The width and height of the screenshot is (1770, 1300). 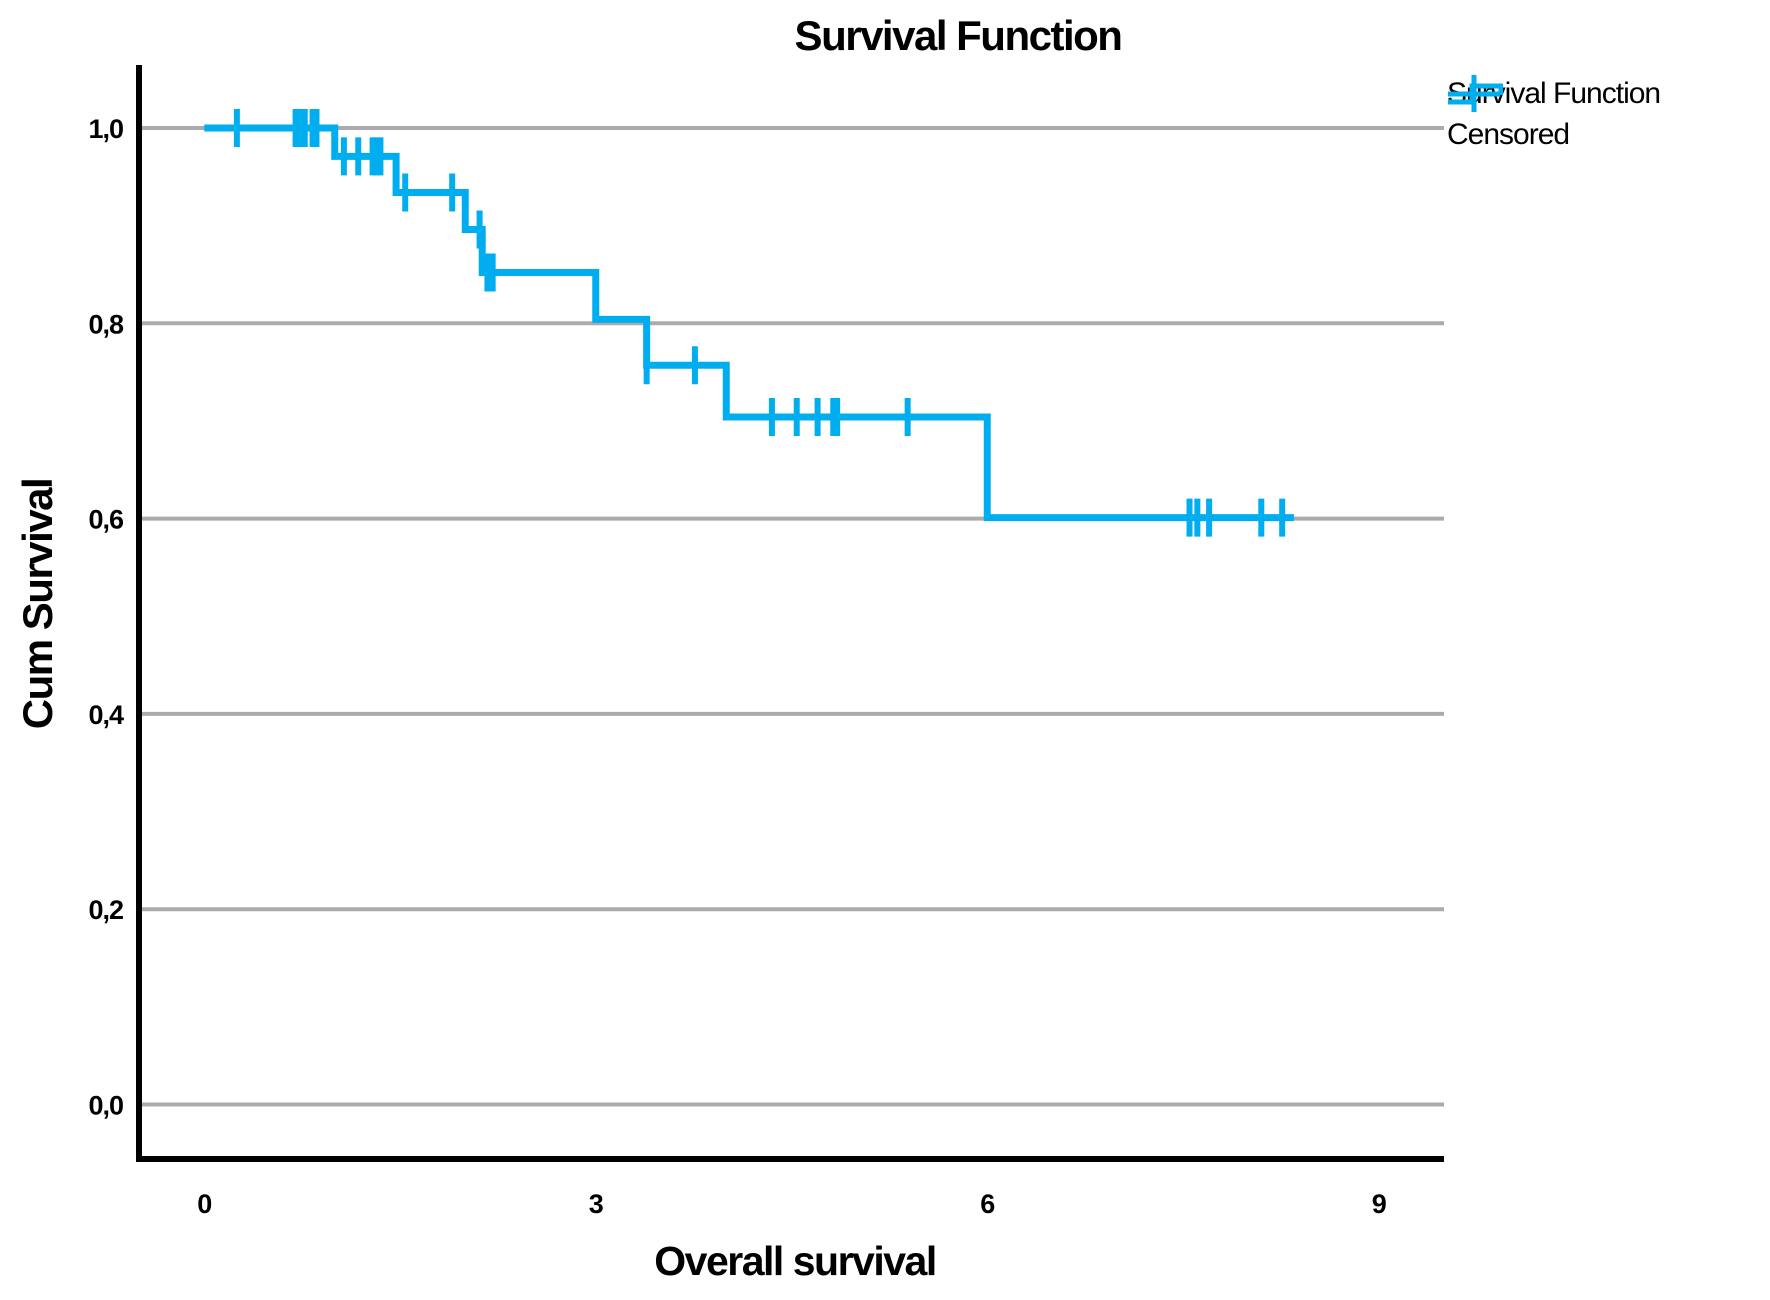 I want to click on y-tick-label-0,0: 0,0, so click(x=105, y=1106).